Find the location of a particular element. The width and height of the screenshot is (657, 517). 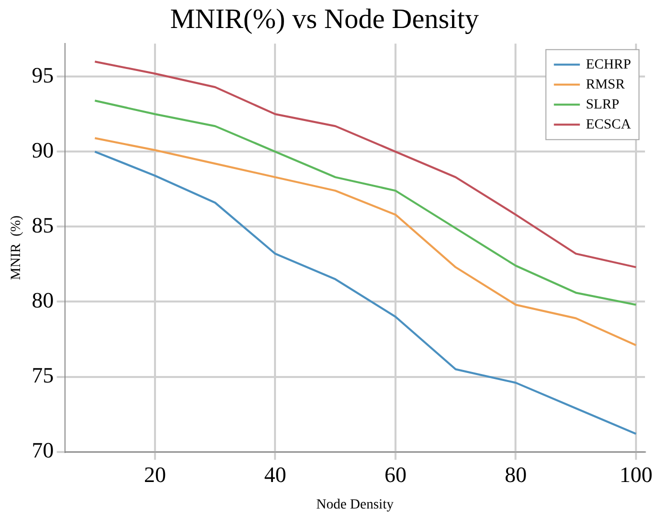

y-tick-label: 80 is located at coordinates (43, 300).